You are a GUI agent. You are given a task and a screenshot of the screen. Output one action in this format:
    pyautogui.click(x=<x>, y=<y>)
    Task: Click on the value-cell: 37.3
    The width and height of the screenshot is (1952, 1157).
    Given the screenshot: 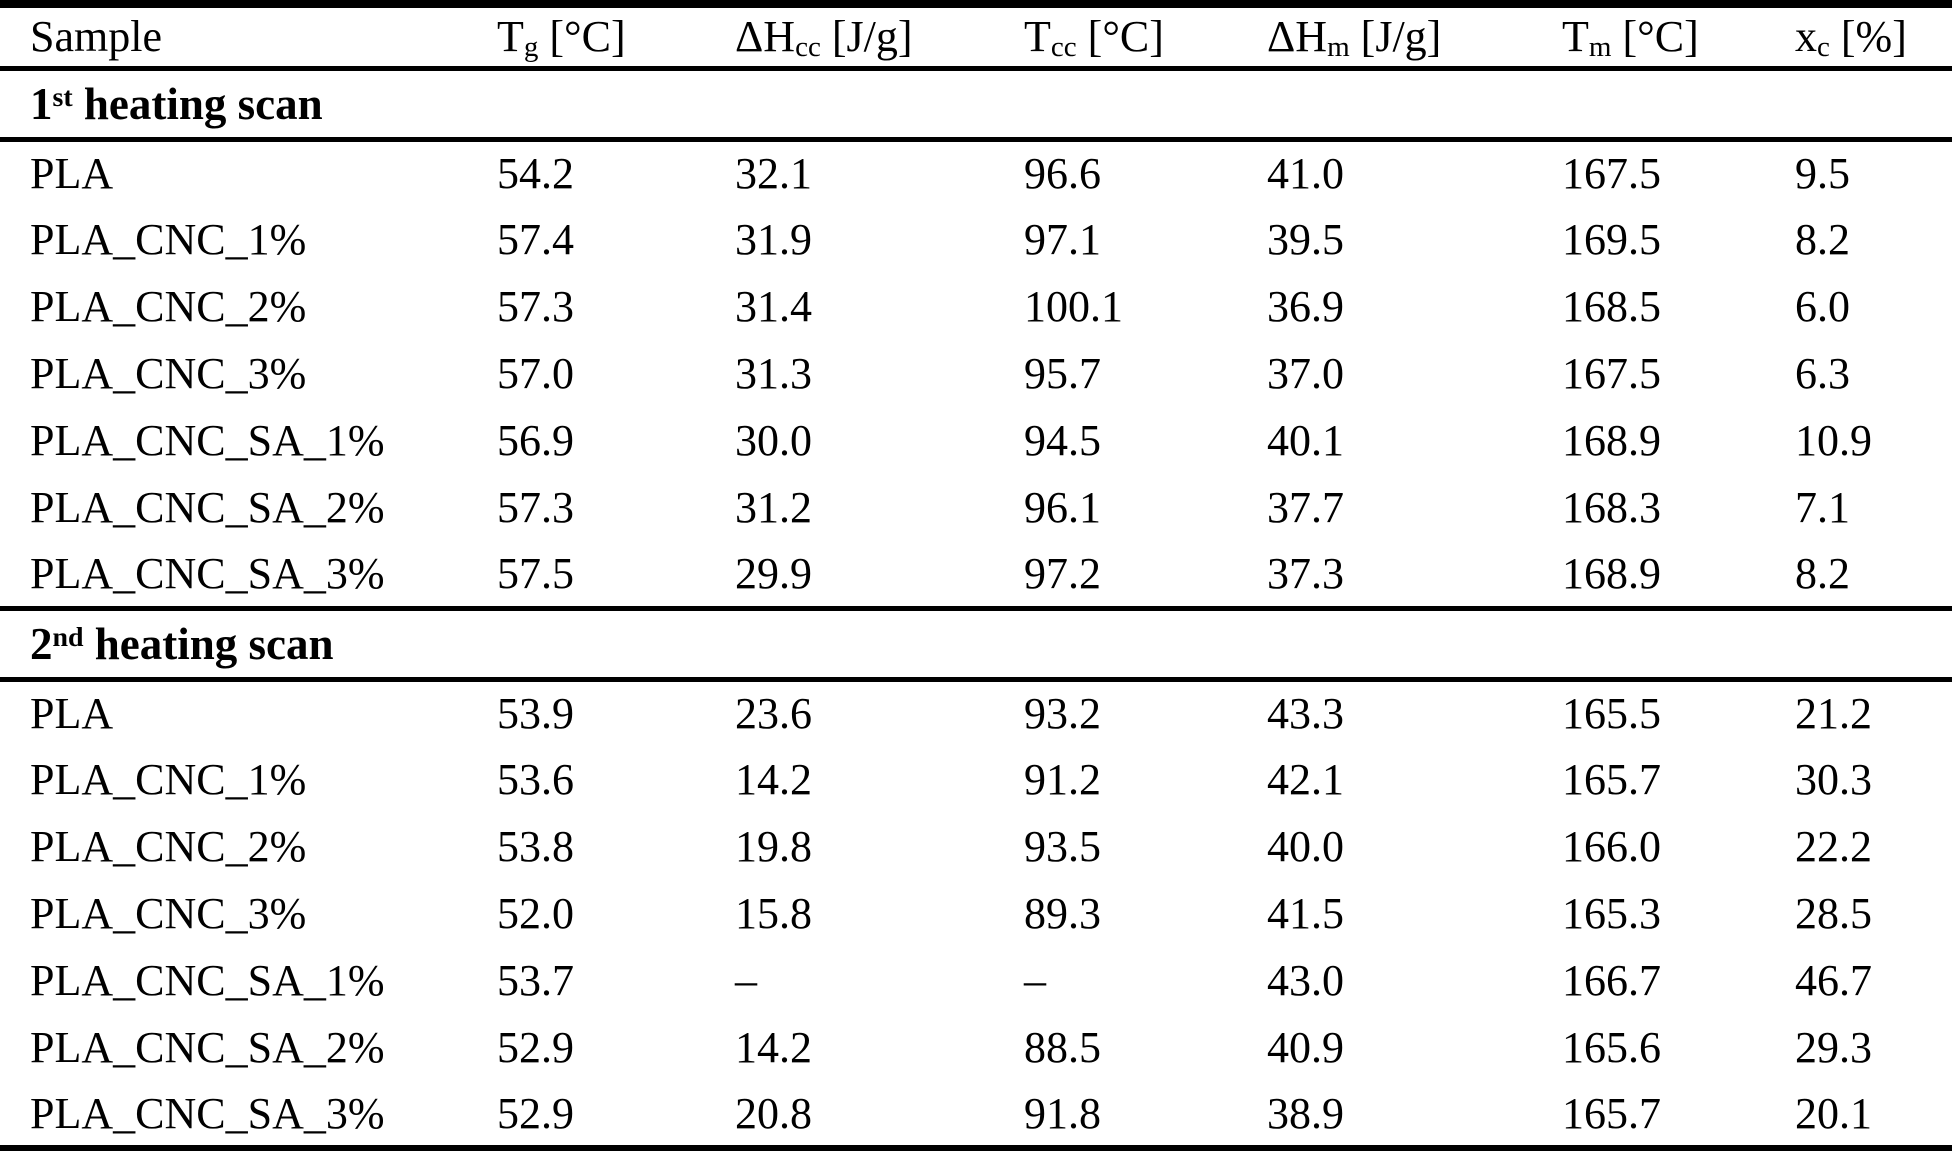 What is the action you would take?
    pyautogui.click(x=1305, y=573)
    